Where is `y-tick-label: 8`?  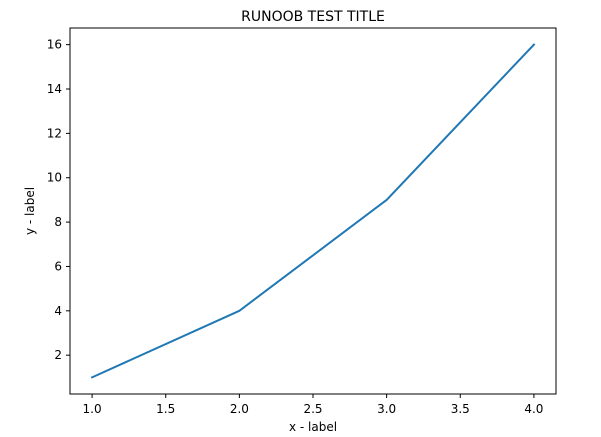
y-tick-label: 8 is located at coordinates (58, 222).